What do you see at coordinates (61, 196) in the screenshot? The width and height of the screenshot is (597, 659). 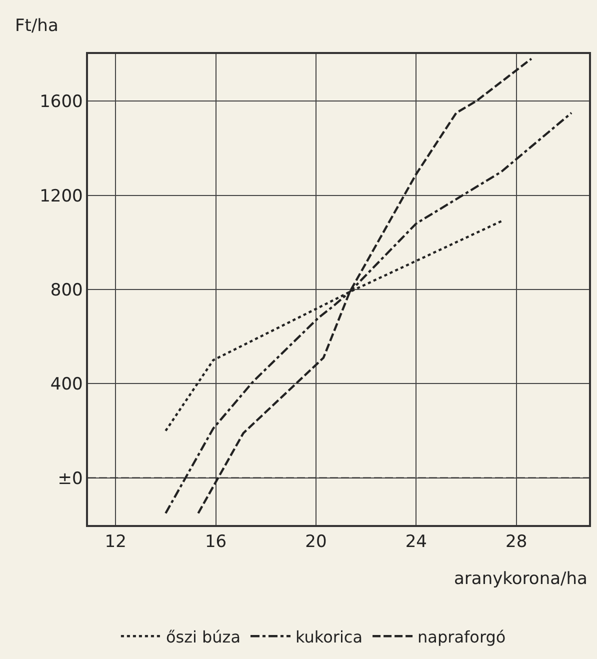 I see `y-tick-label: 1200` at bounding box center [61, 196].